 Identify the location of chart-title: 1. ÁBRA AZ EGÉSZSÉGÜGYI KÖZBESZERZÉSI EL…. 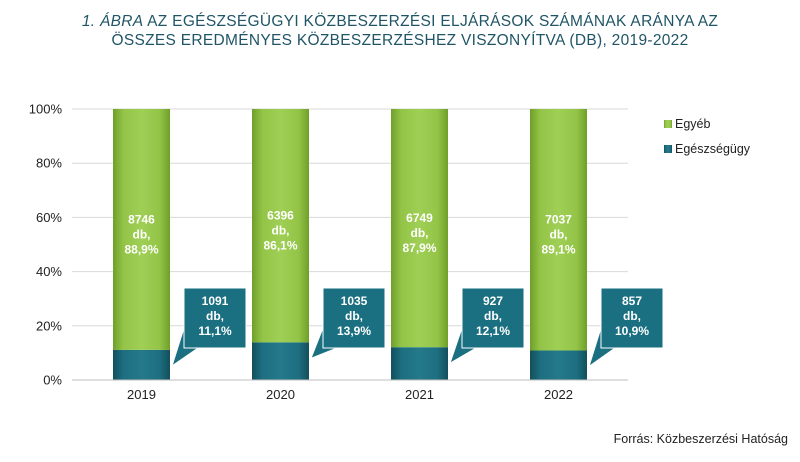
(400, 31).